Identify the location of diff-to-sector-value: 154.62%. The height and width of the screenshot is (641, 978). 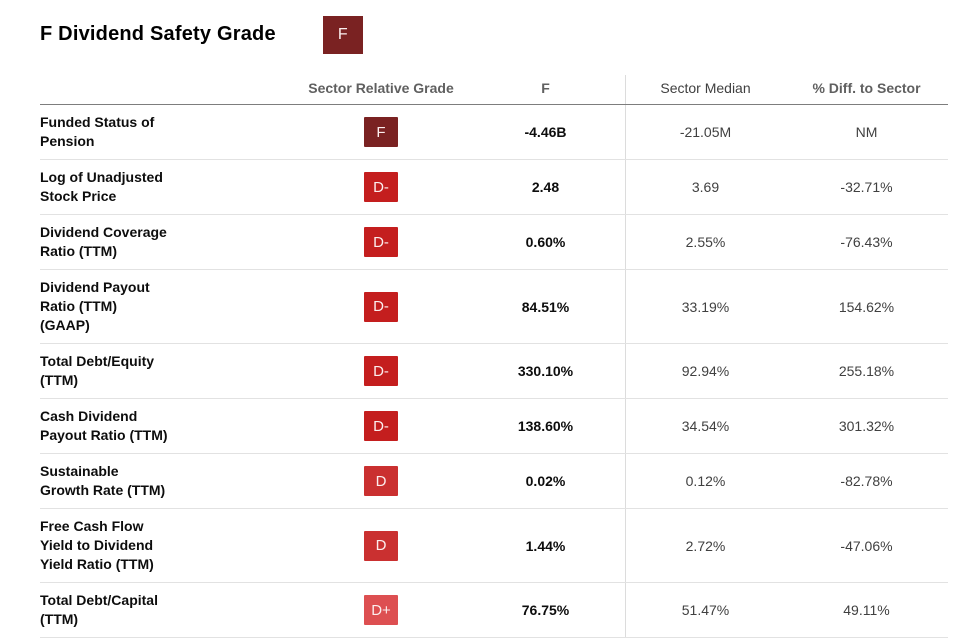
(866, 306).